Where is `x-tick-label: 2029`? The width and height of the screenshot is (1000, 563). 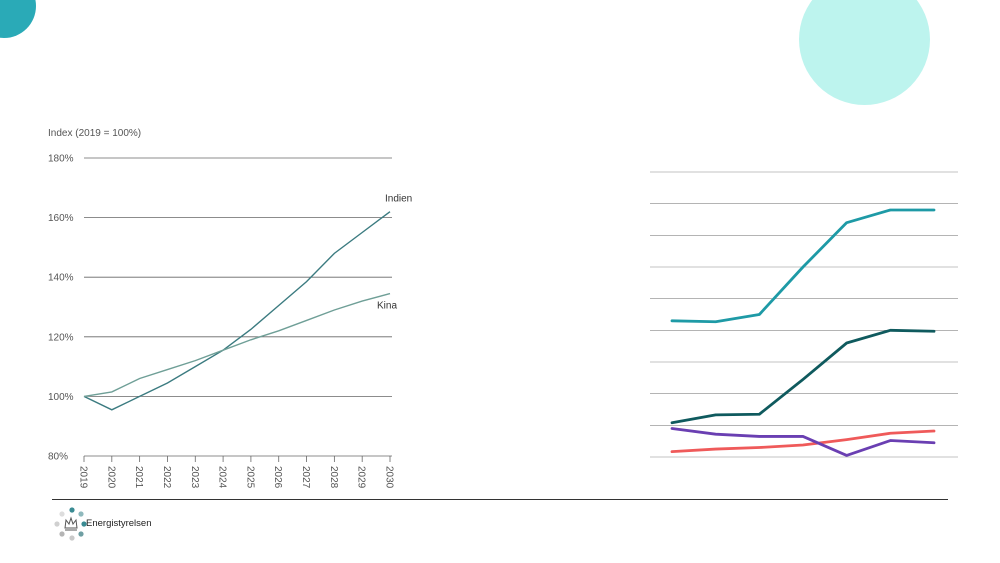 x-tick-label: 2029 is located at coordinates (361, 477).